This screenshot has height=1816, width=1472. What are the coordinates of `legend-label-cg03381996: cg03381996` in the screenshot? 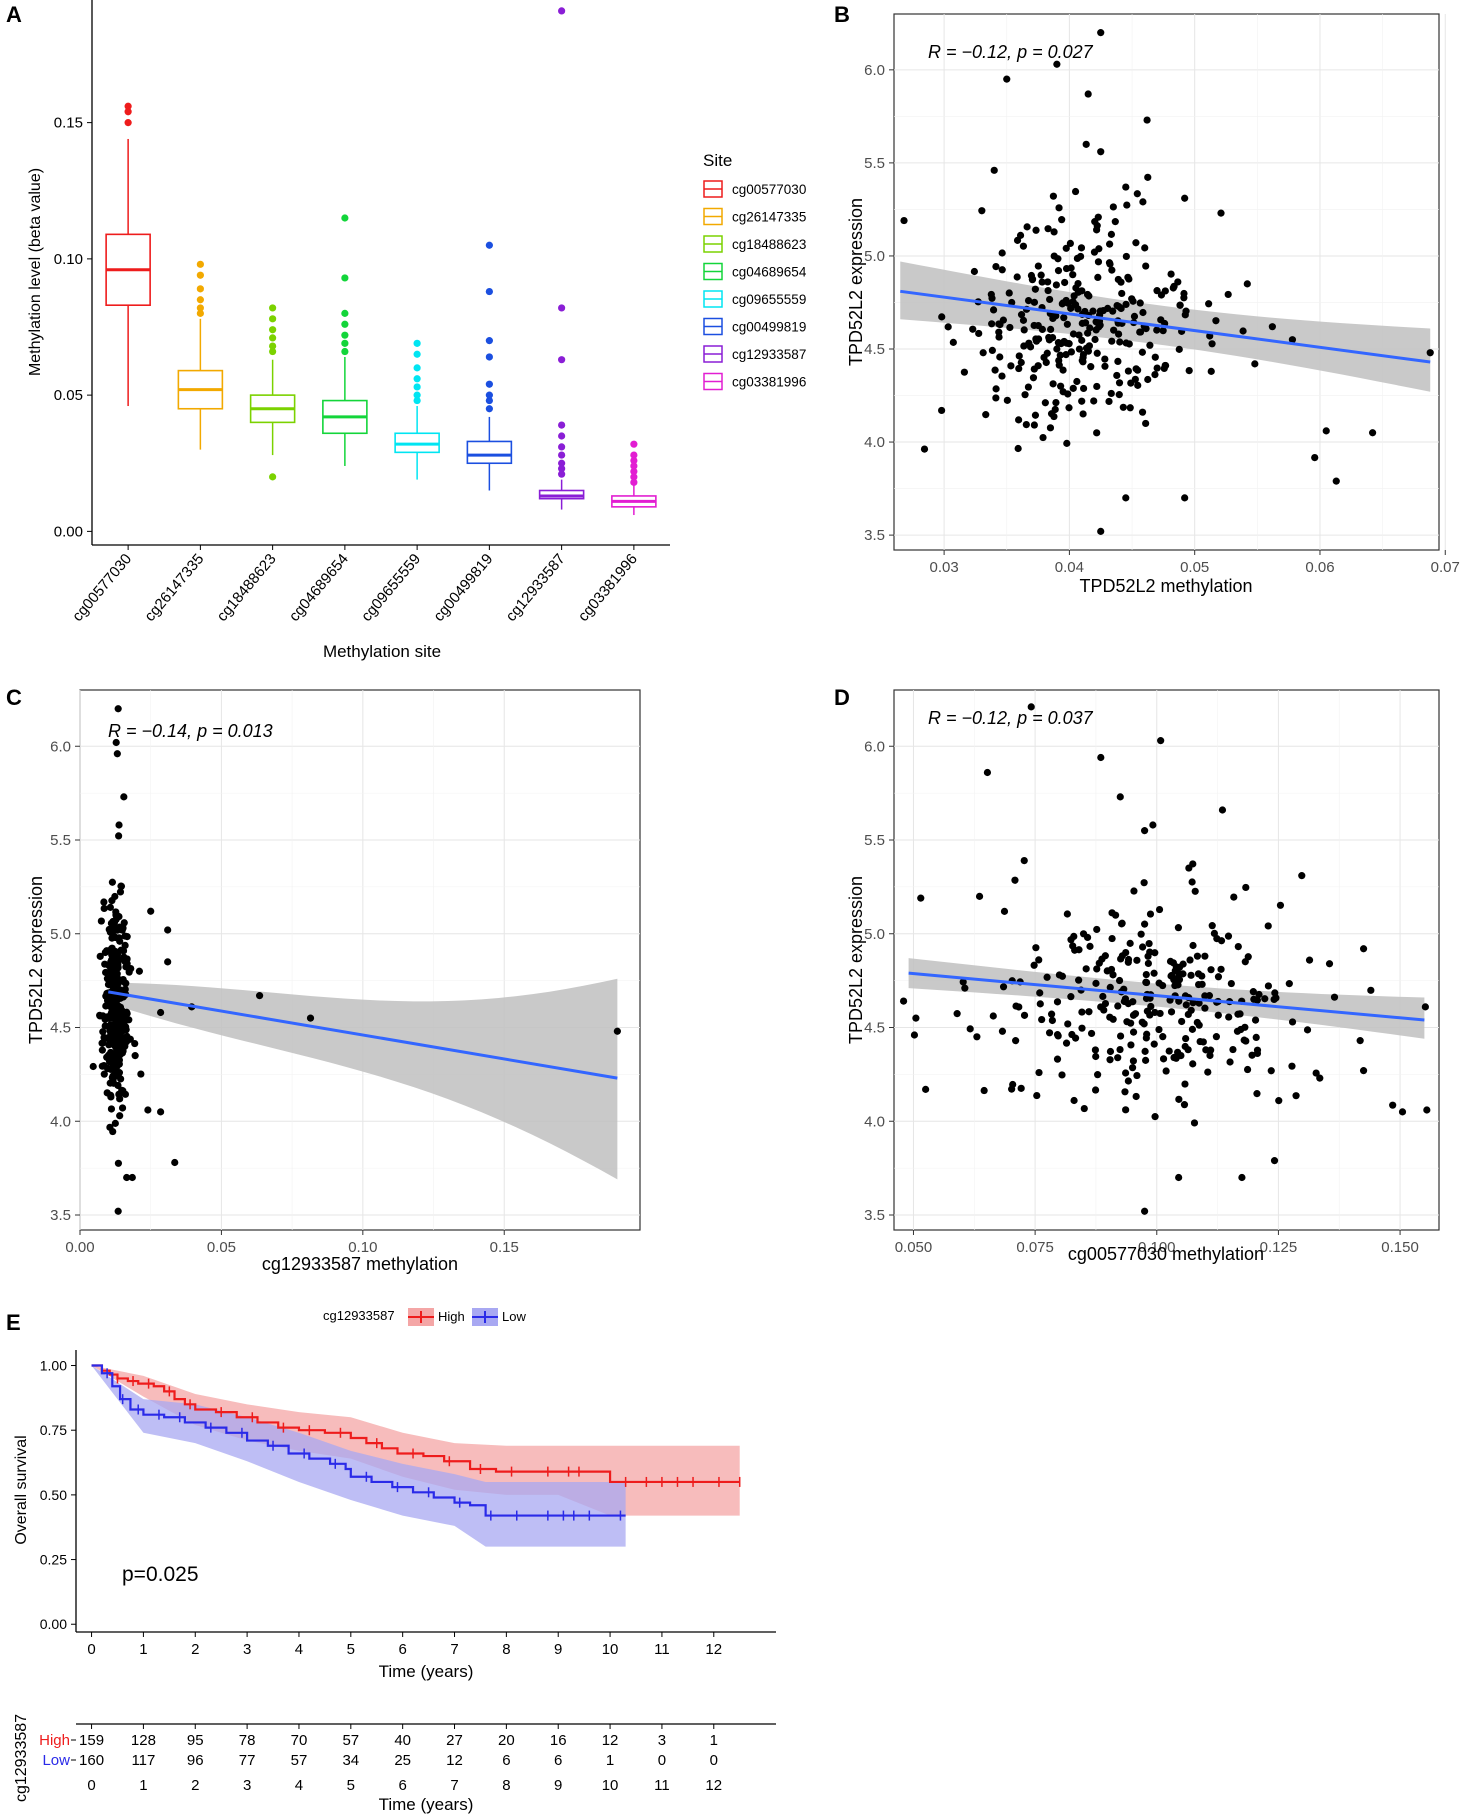 It's located at (769, 382).